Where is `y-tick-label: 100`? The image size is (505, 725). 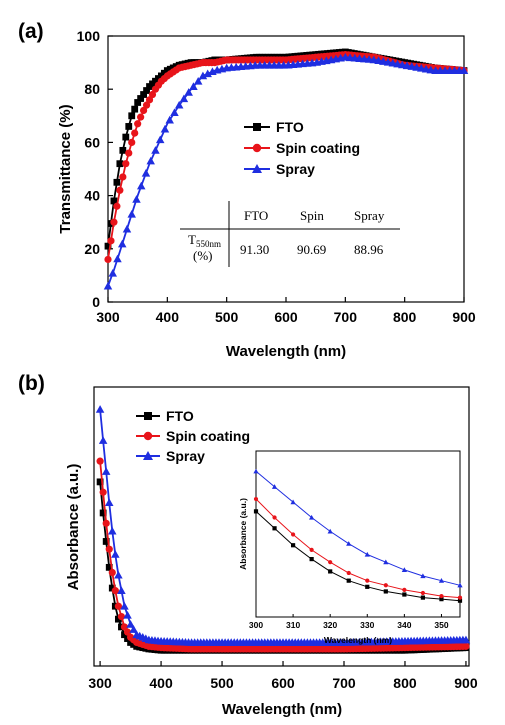 y-tick-label: 100 is located at coordinates (89, 36).